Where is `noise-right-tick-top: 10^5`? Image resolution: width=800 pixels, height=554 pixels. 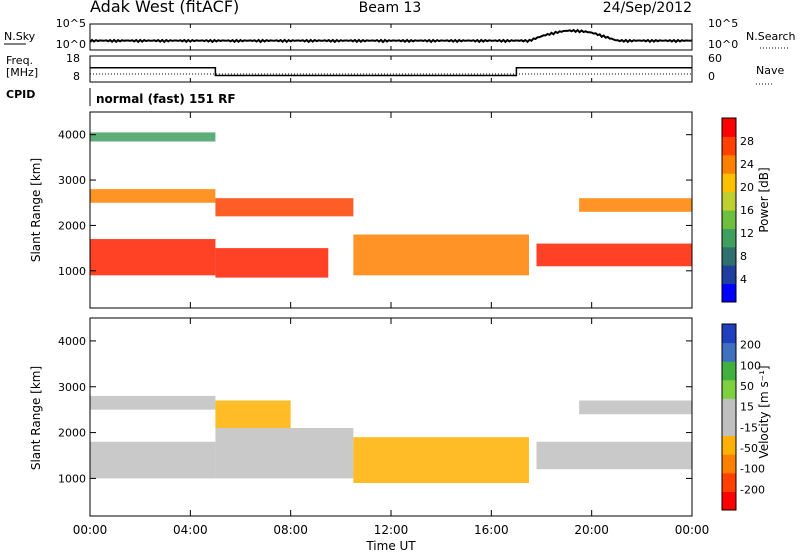
noise-right-tick-top: 10^5 is located at coordinates (723, 23).